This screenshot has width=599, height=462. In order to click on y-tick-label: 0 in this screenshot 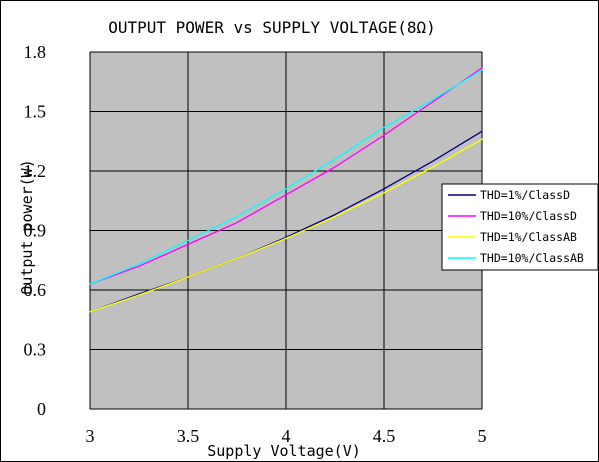, I will do `click(41, 409)`.